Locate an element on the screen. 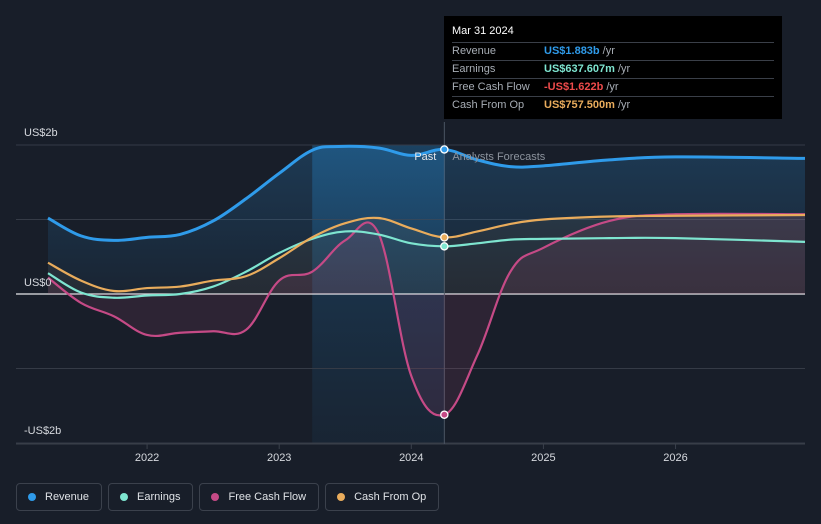  free-cash-flow-marker is located at coordinates (444, 414).